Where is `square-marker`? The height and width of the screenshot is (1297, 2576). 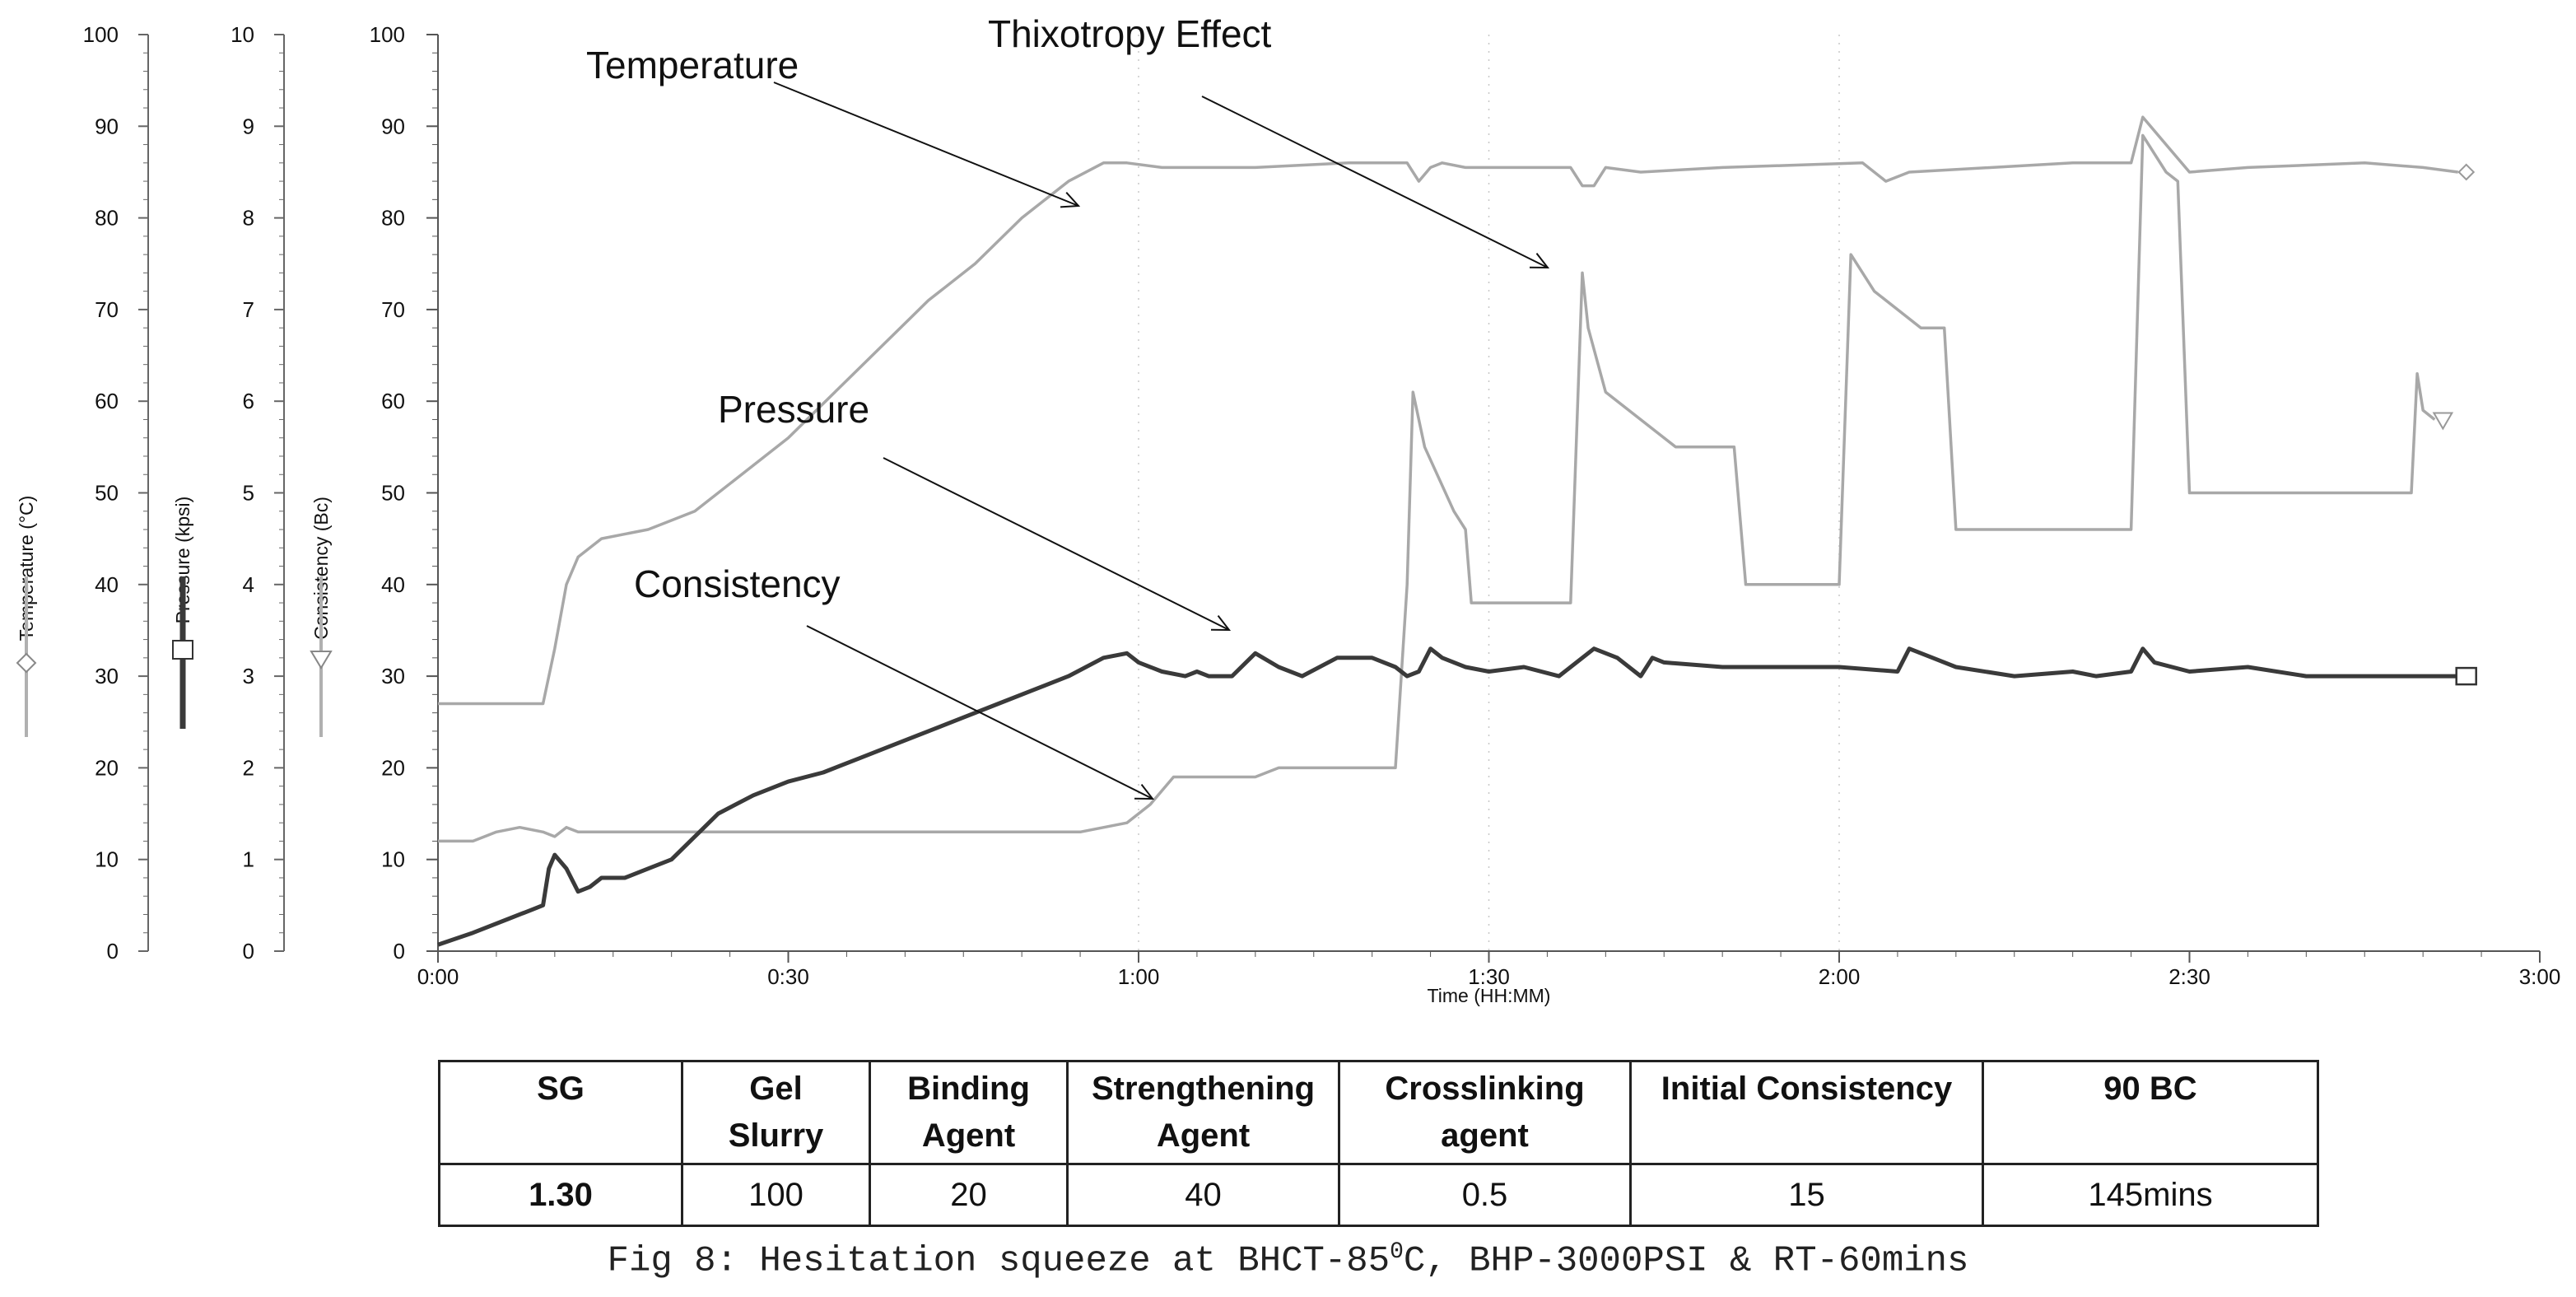 square-marker is located at coordinates (182, 650).